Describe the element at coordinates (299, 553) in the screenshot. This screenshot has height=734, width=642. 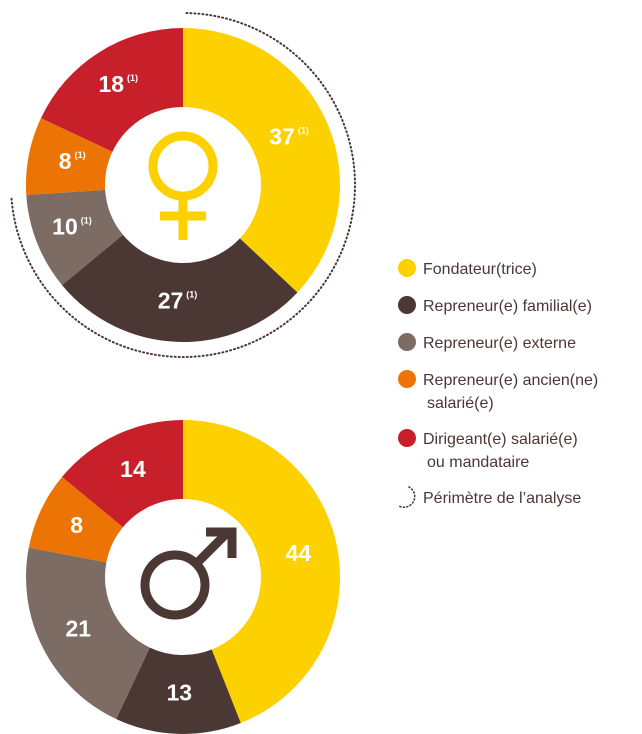
I see `value-label: 44` at that location.